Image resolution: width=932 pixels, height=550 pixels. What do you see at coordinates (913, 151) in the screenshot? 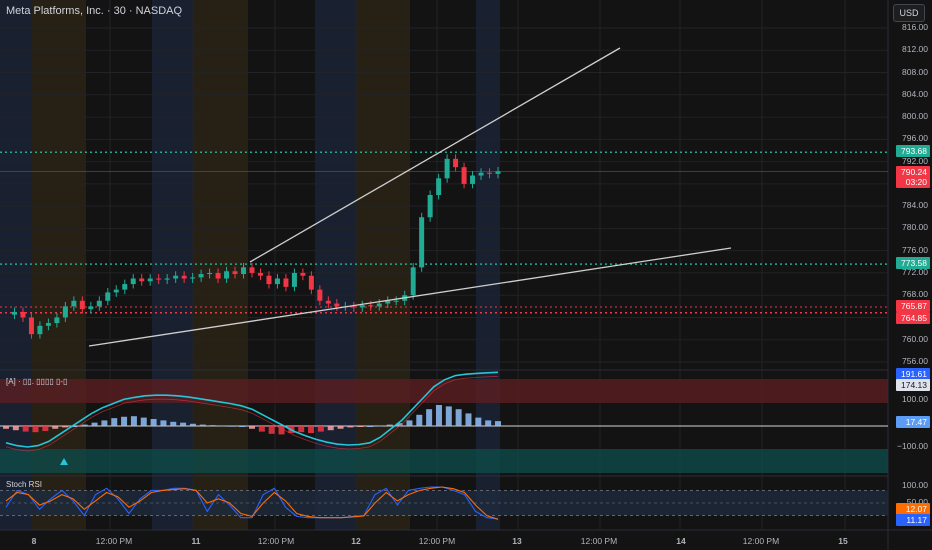
I see `price-label: 793.68` at bounding box center [913, 151].